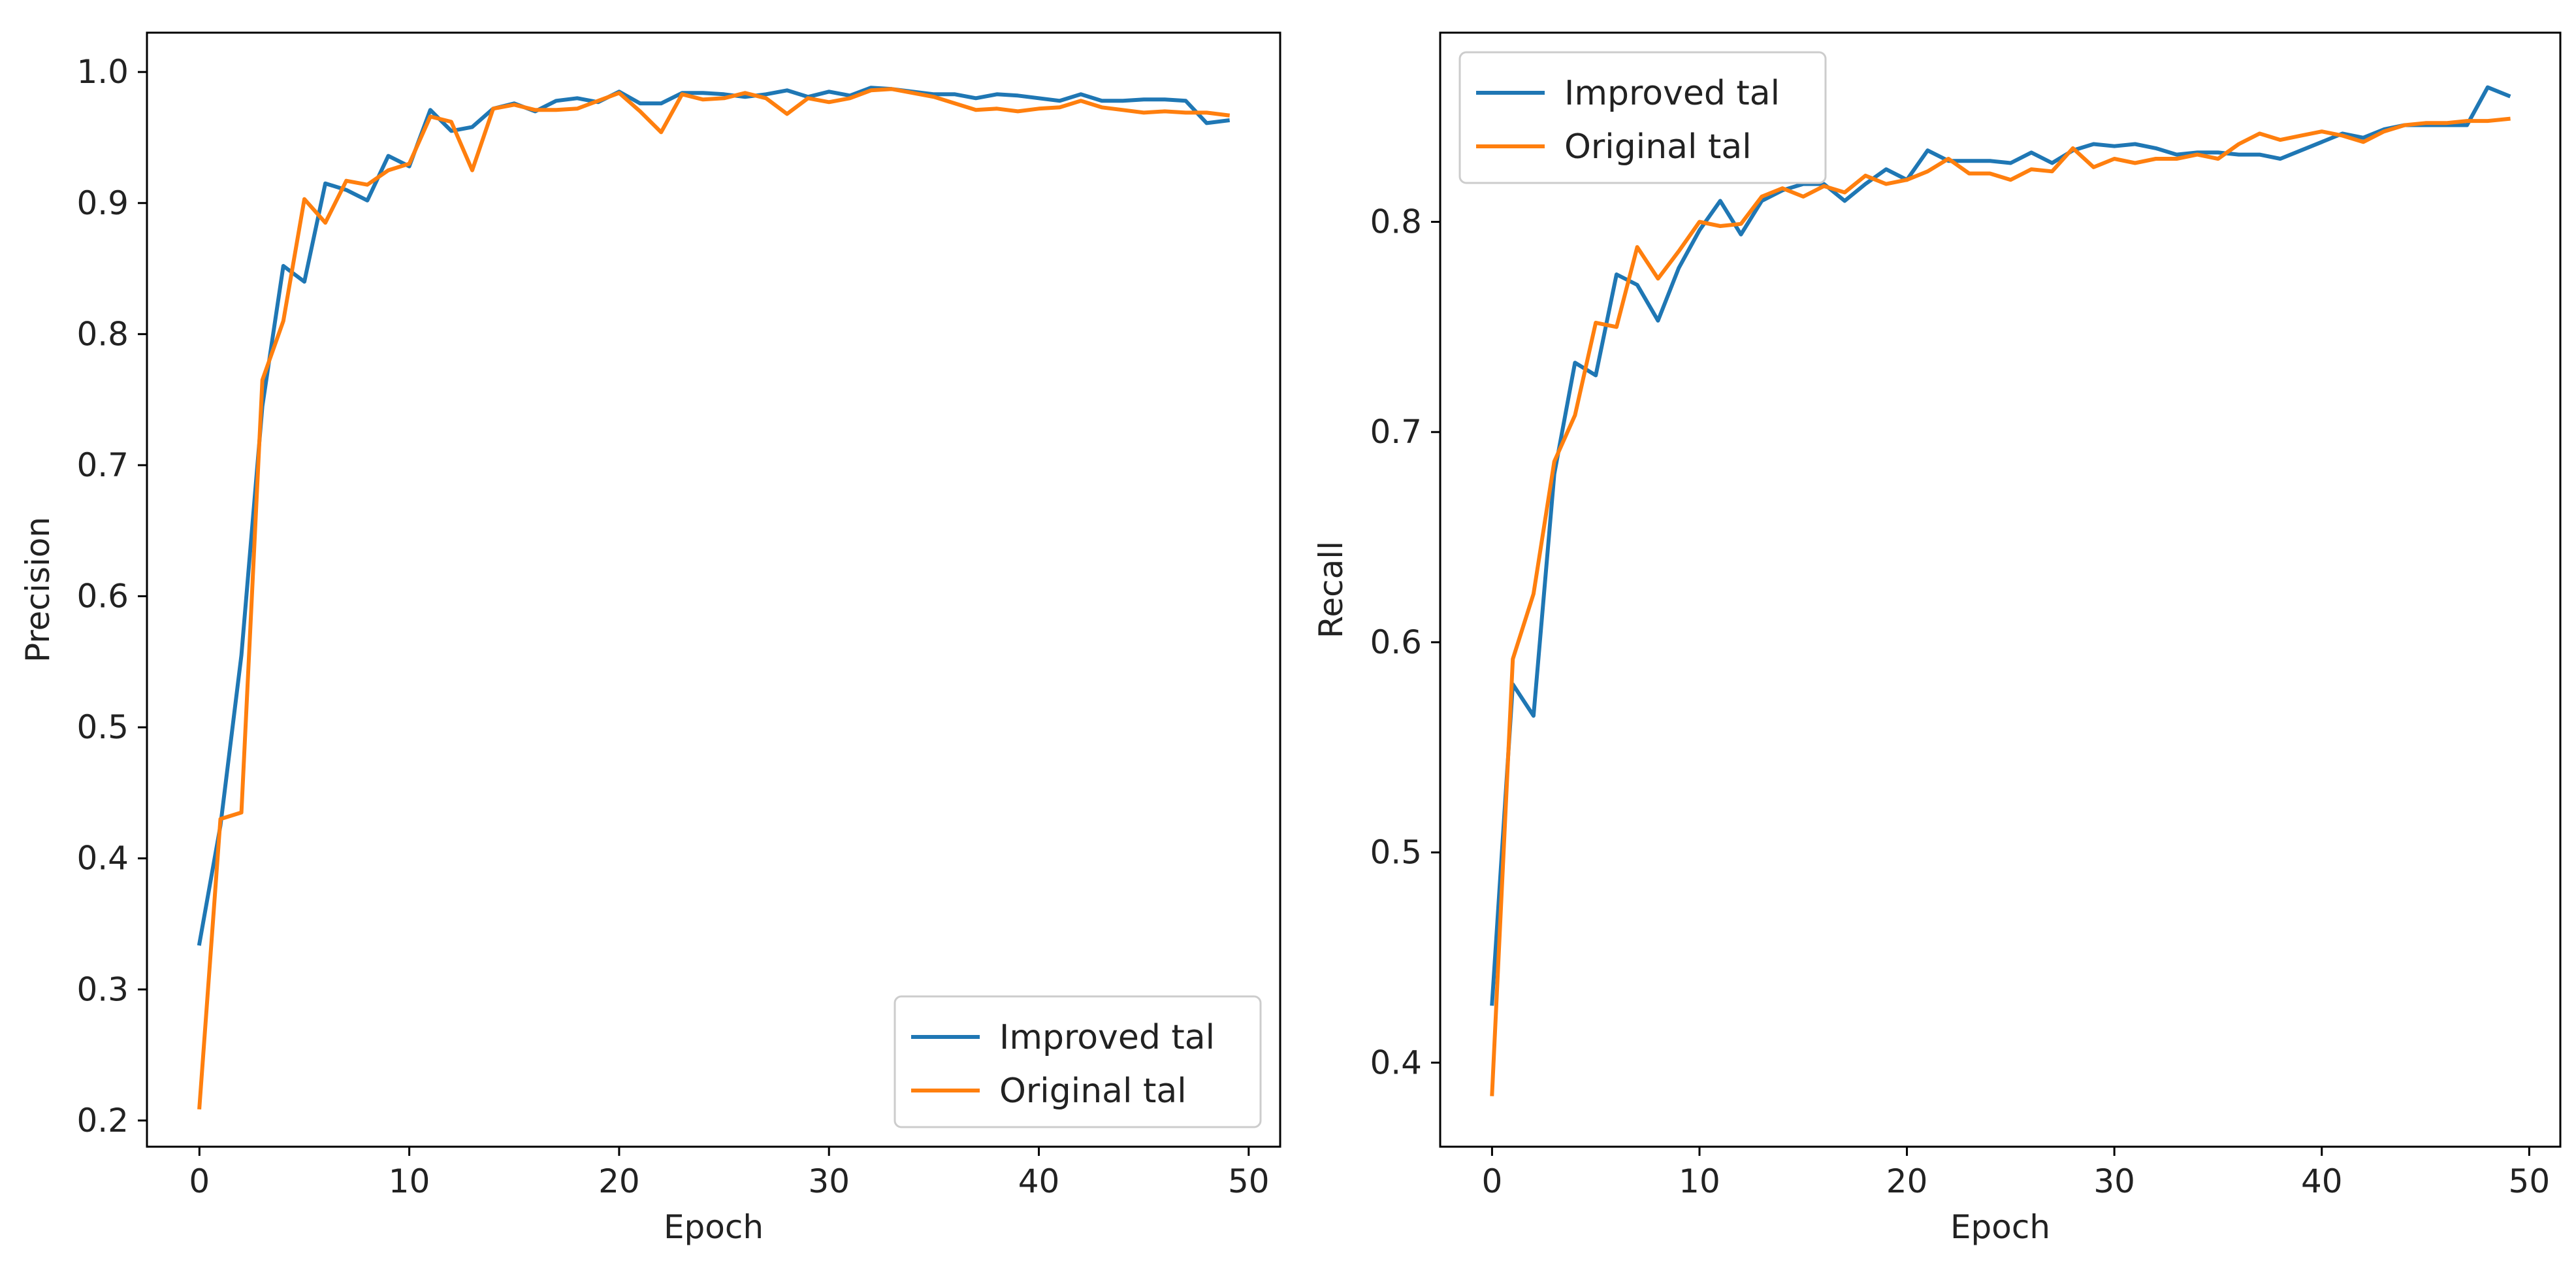 Image resolution: width=2576 pixels, height=1280 pixels. What do you see at coordinates (38, 590) in the screenshot?
I see `y-axis-label: Precision` at bounding box center [38, 590].